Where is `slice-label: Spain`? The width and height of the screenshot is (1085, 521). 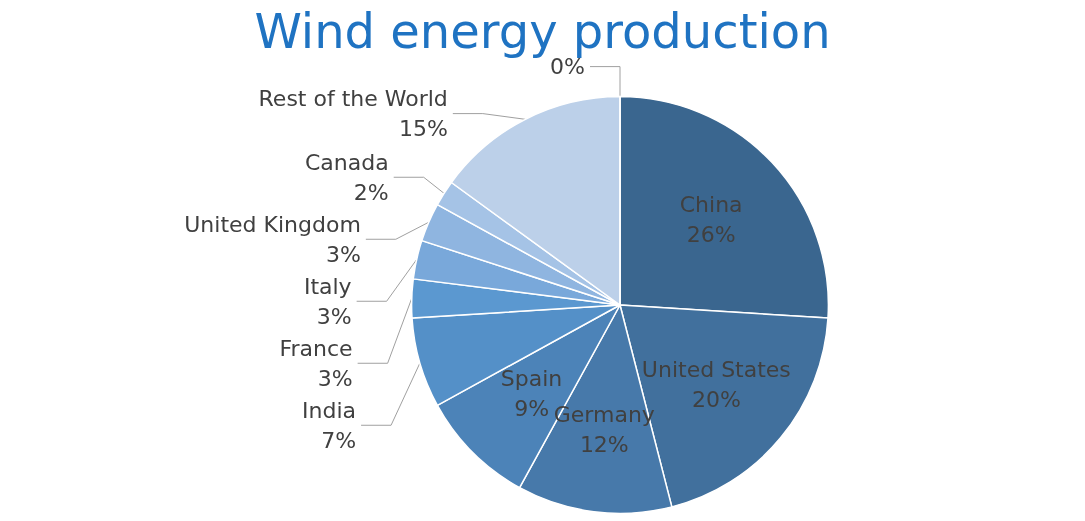 slice-label: Spain is located at coordinates (531, 378).